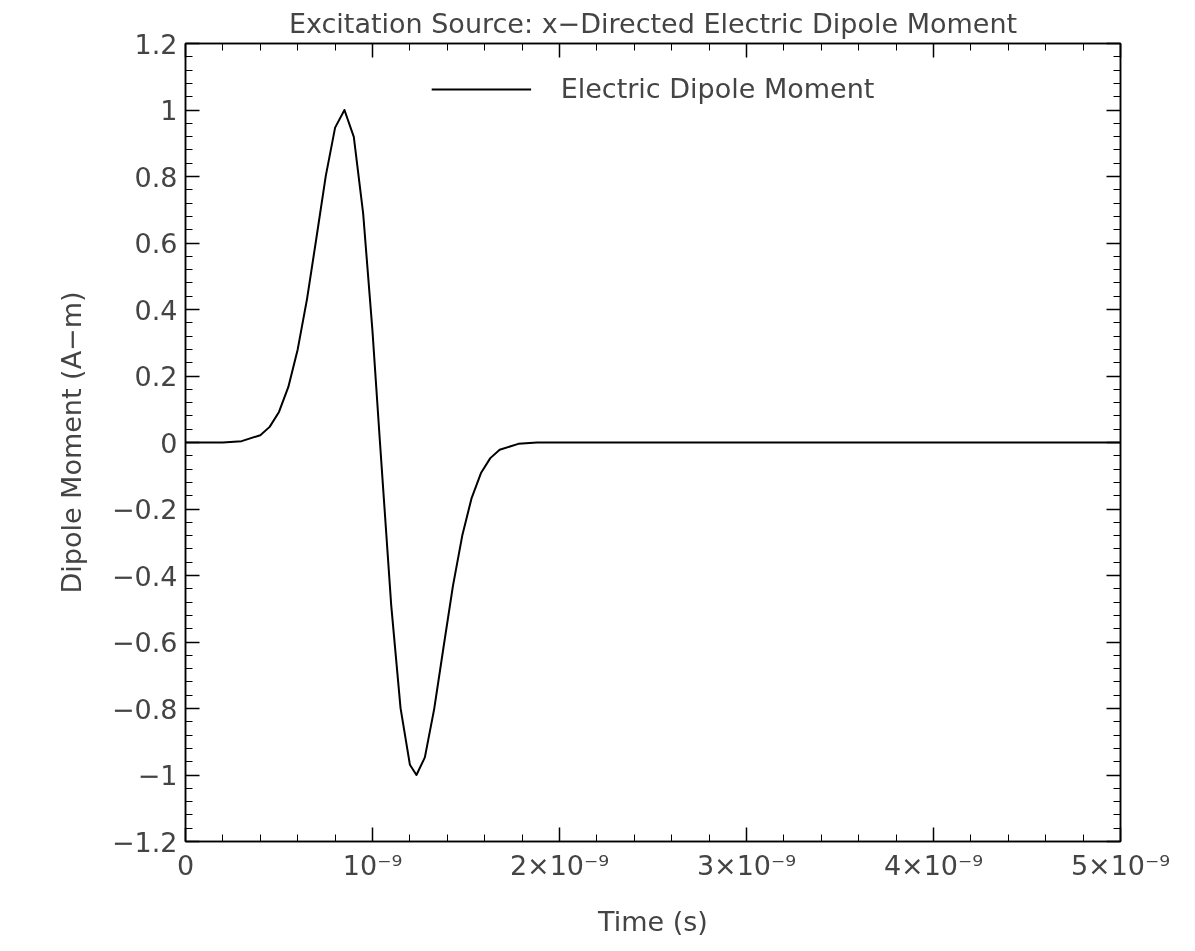  Describe the element at coordinates (156, 243) in the screenshot. I see `y-tick-label: 0.6` at that location.